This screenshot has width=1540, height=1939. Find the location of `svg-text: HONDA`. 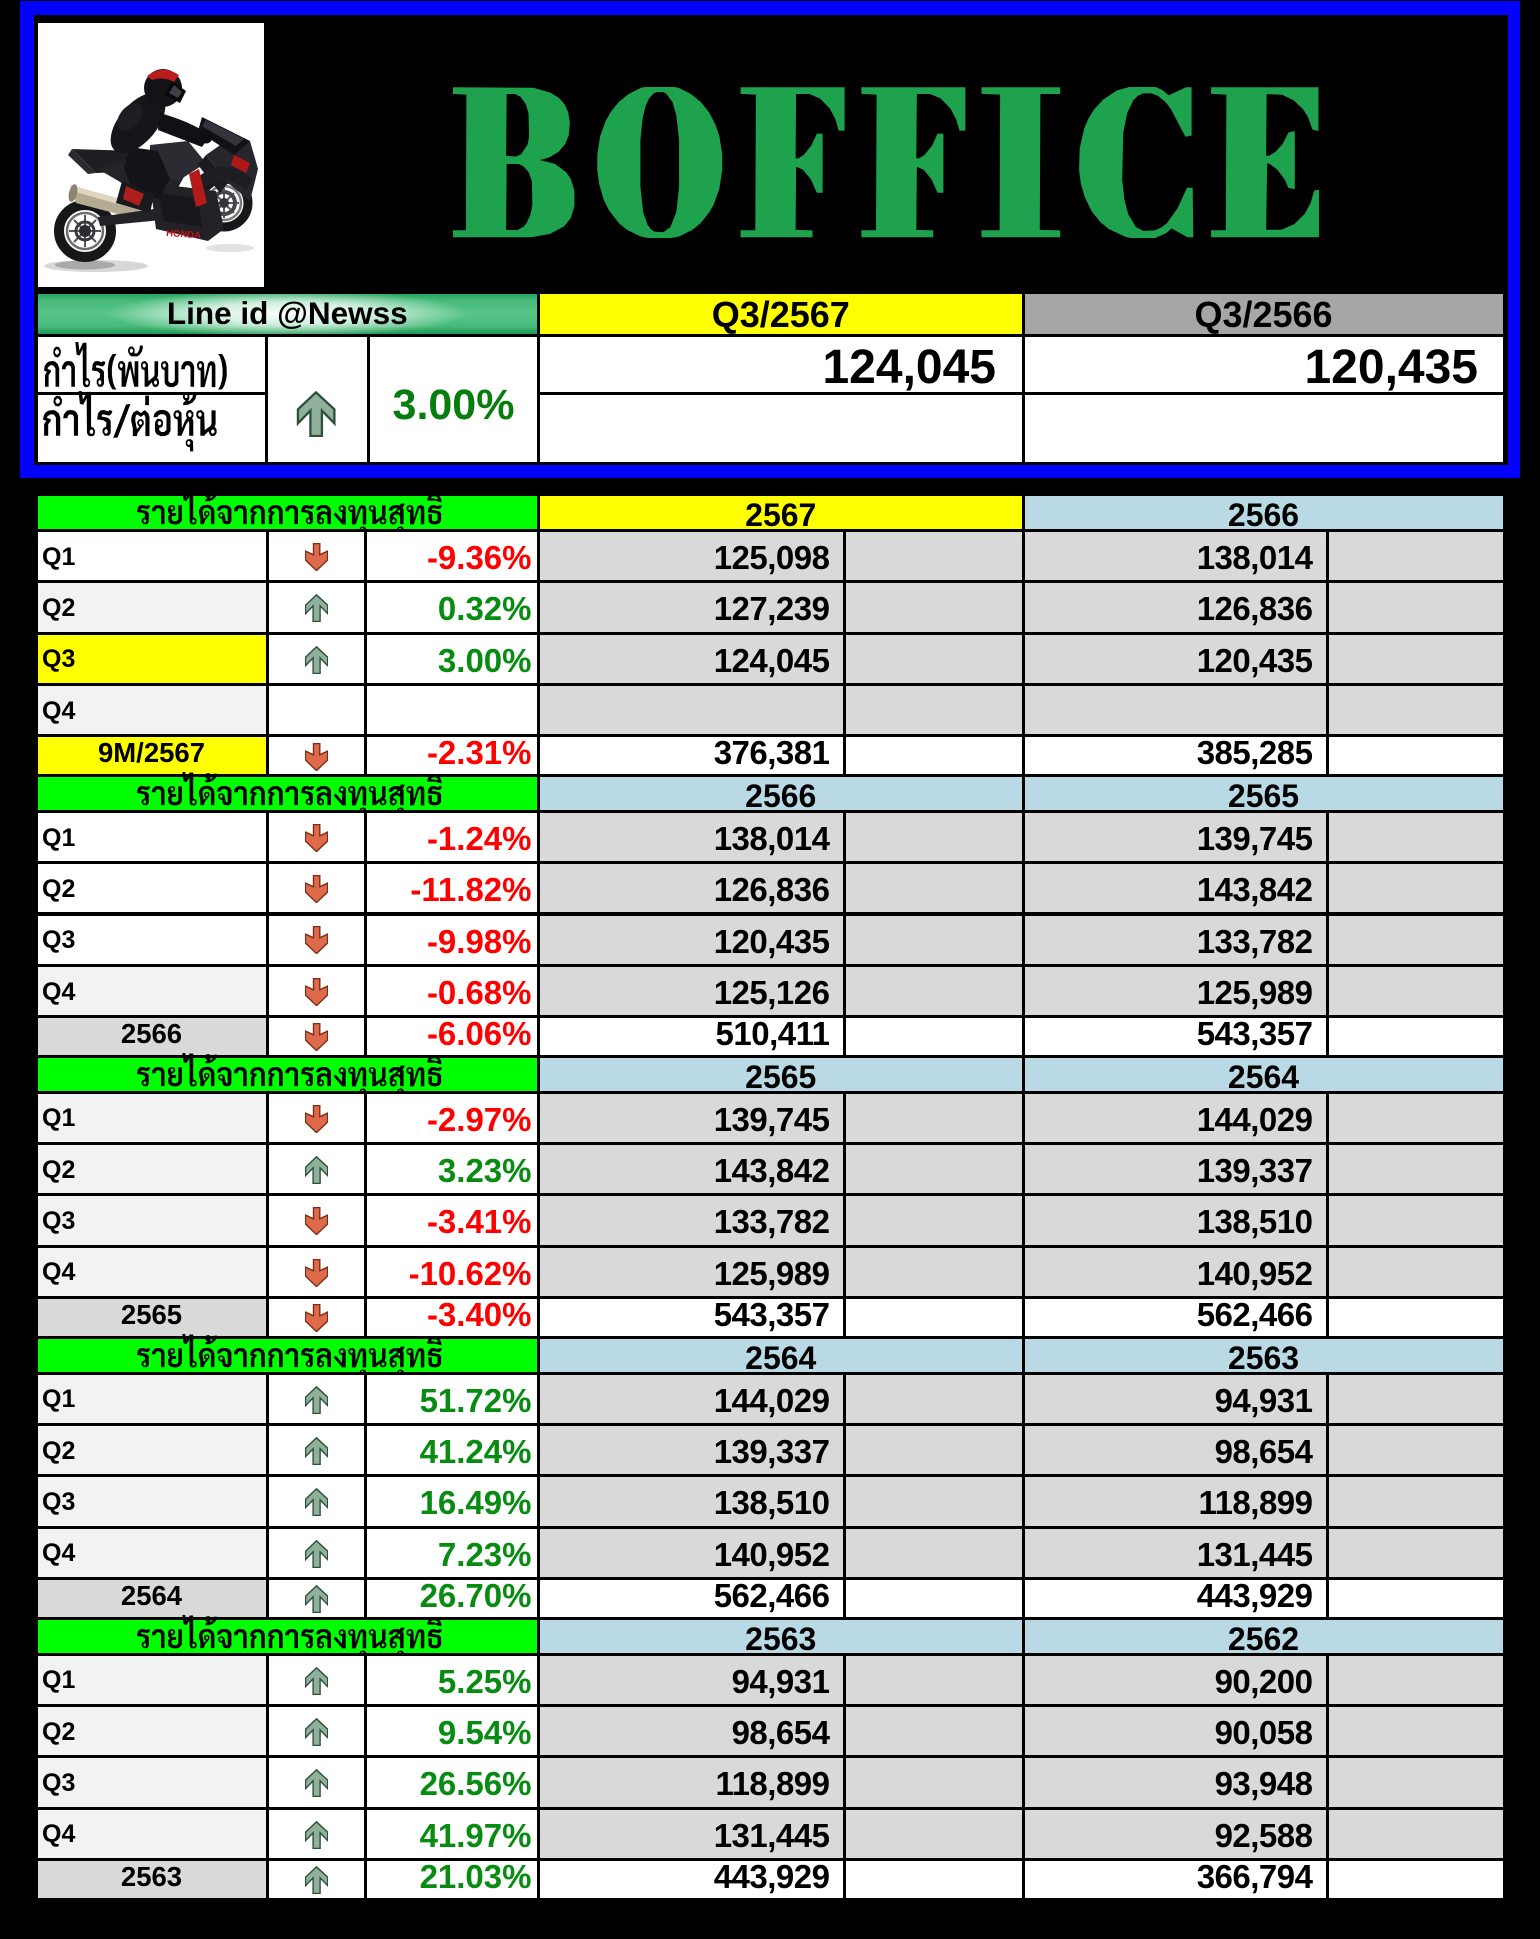

svg-text: HONDA is located at coordinates (184, 234).